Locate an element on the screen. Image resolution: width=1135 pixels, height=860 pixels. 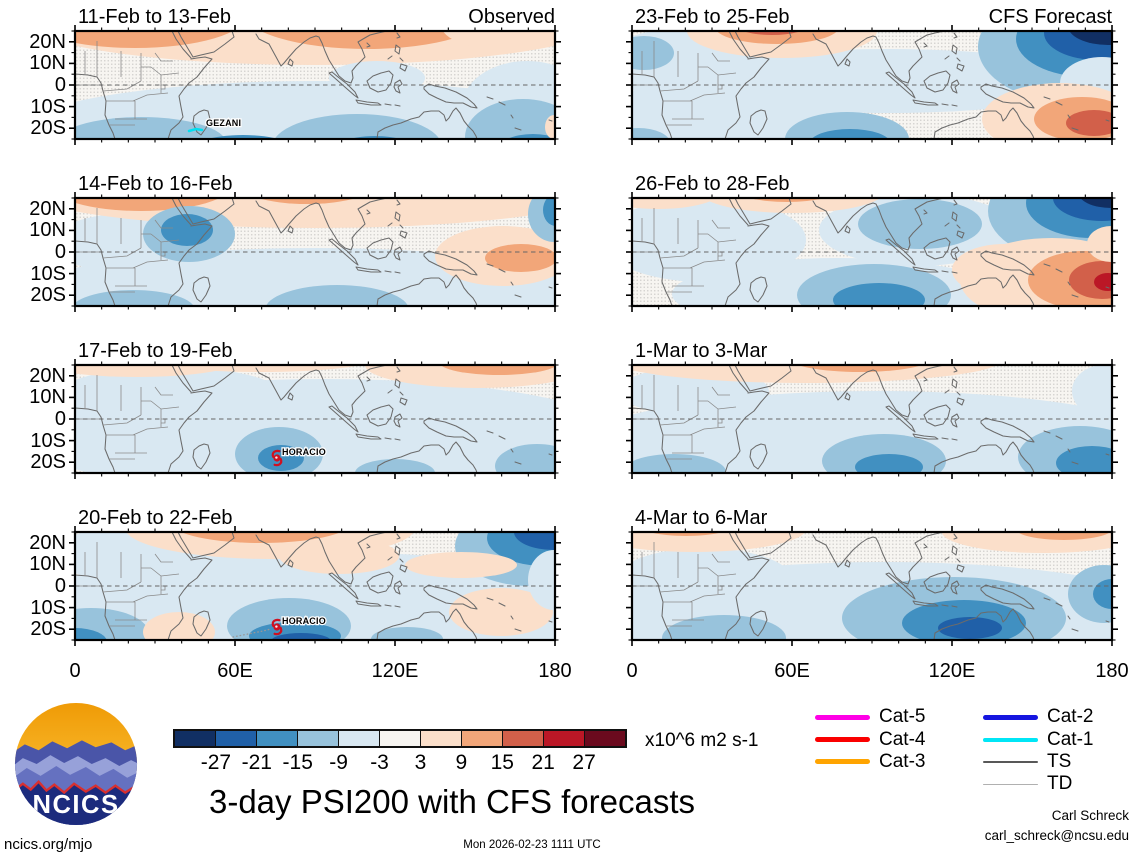
logo-ridge-navy is located at coordinates (76, 803).